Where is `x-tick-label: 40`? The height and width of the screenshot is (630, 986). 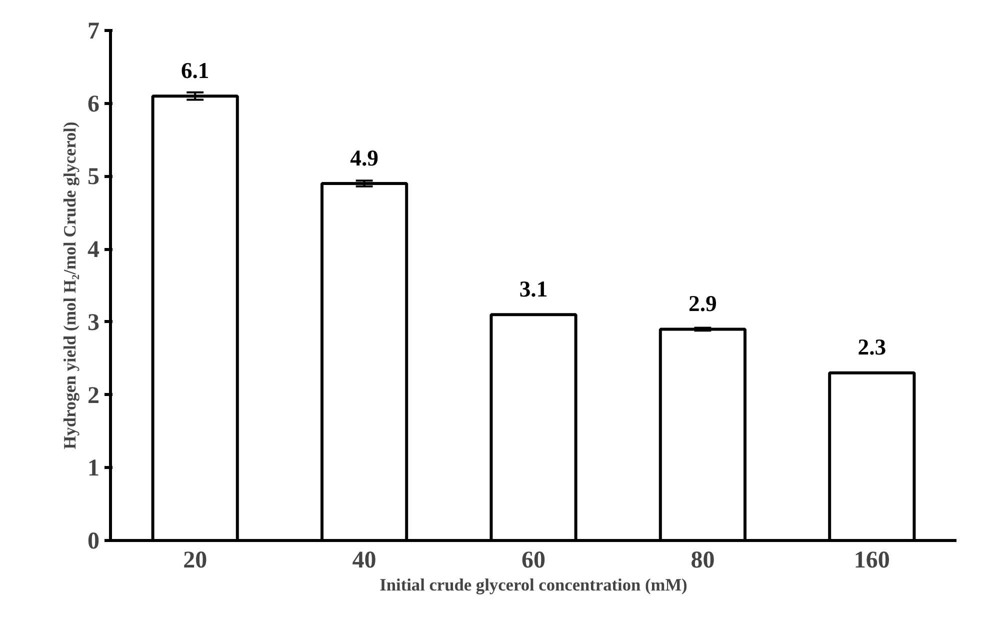 x-tick-label: 40 is located at coordinates (364, 561).